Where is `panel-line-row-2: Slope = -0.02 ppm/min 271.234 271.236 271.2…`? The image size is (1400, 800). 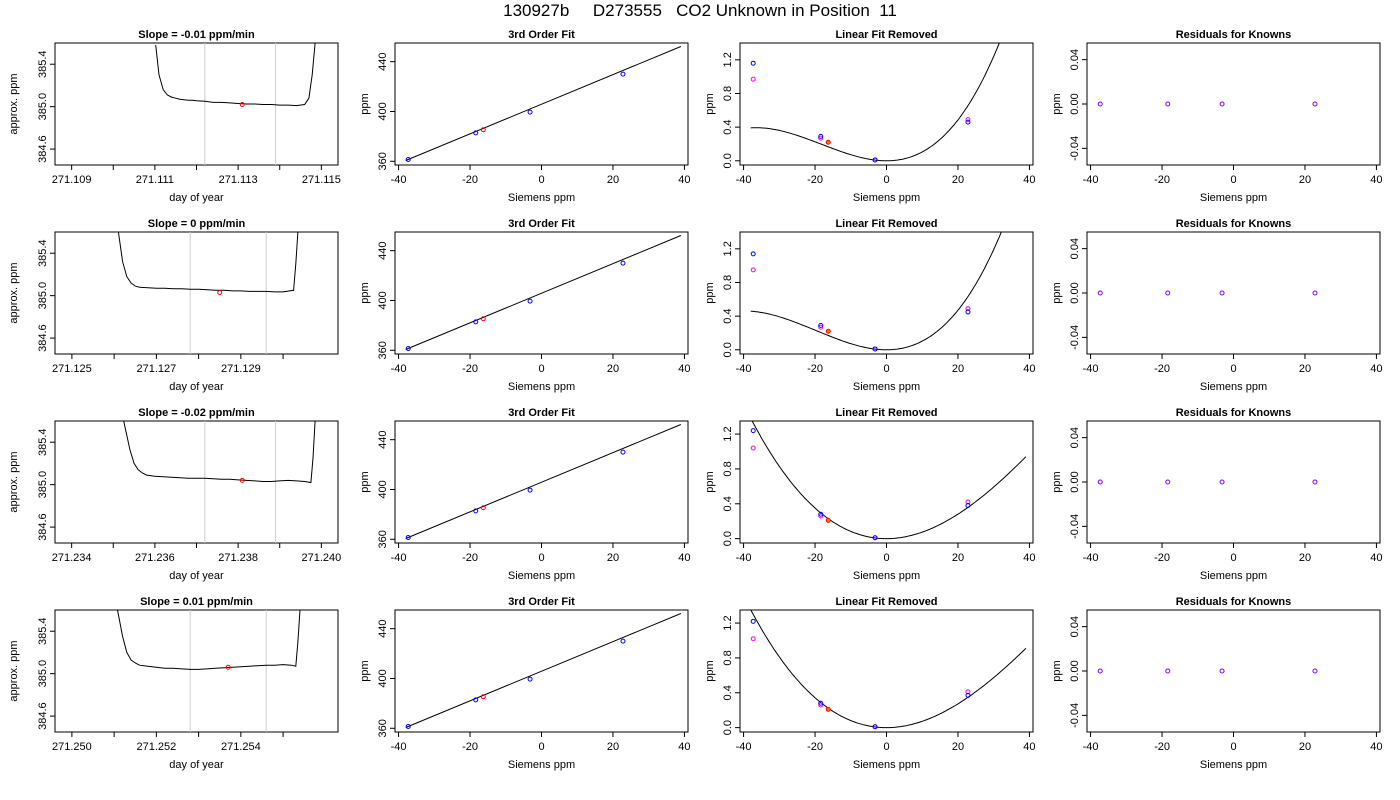 panel-line-row-2: Slope = -0.02 ppm/min 271.234 271.236 271.2… is located at coordinates (174, 494).